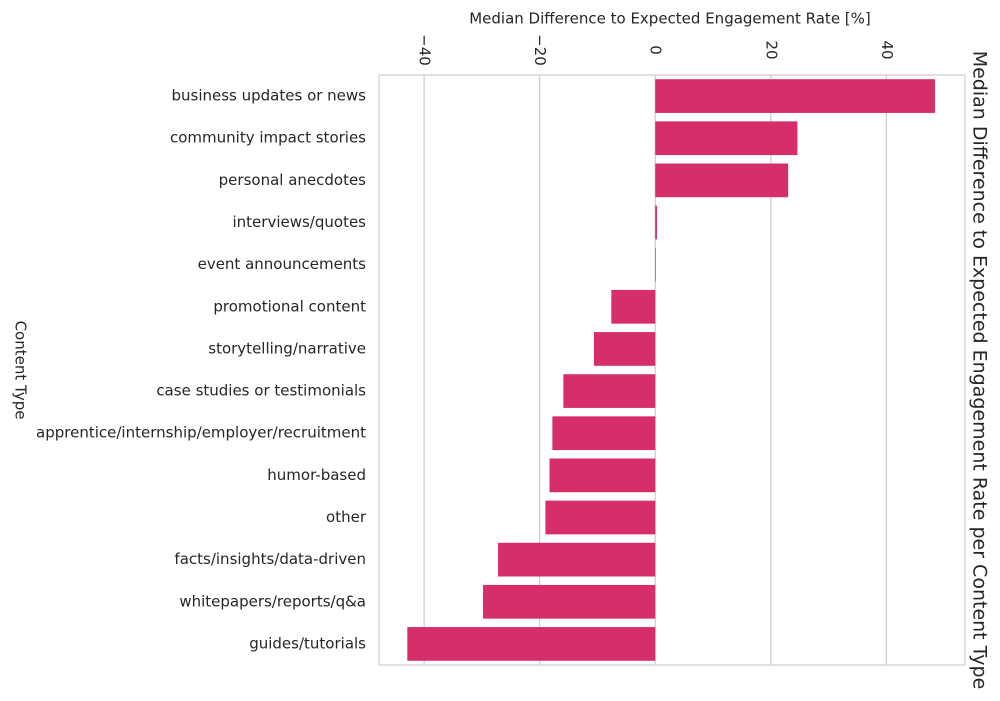  What do you see at coordinates (21, 370) in the screenshot?
I see `y-axis-label: Content Type` at bounding box center [21, 370].